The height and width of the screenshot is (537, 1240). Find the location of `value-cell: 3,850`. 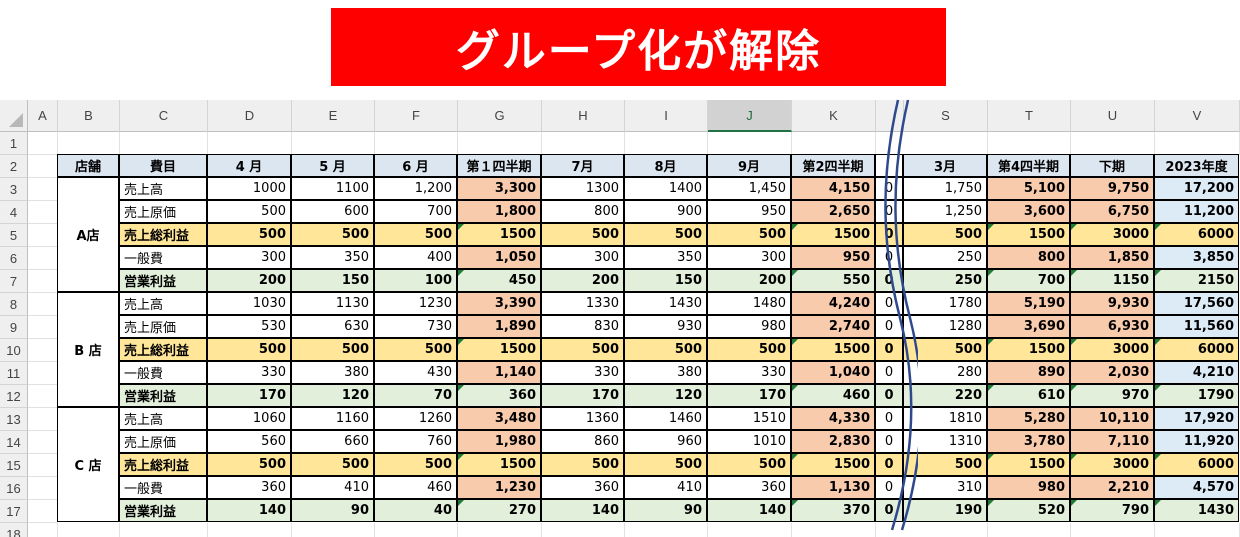

value-cell: 3,850 is located at coordinates (1196, 257).